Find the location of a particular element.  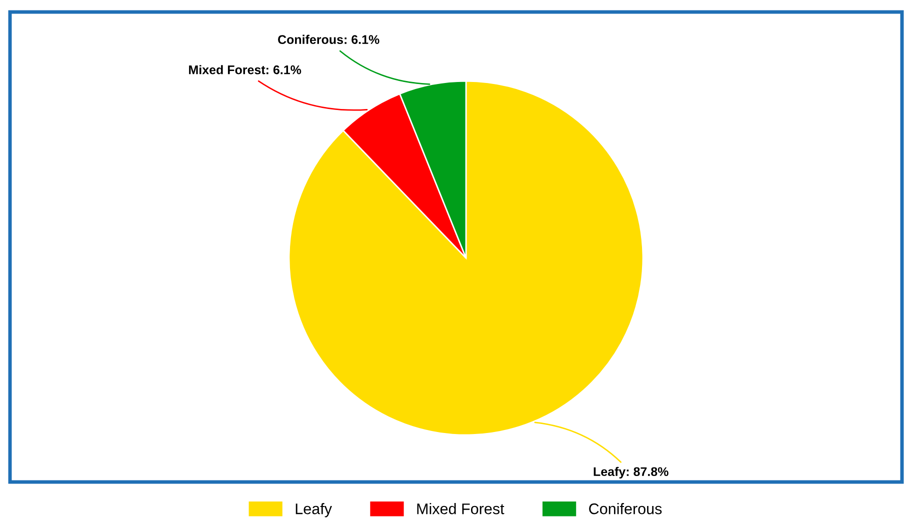

data-label: Coniferous: 6.1% is located at coordinates (329, 39).